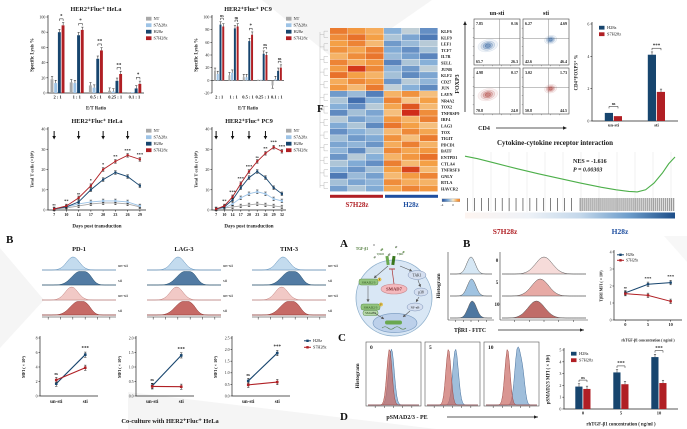 The image size is (687, 429). What do you see at coordinates (447, 382) in the screenshot?
I see `panel-psmad-histograms: Histogram 0 5 10 pSMAD2/3 - PE` at bounding box center [447, 382].